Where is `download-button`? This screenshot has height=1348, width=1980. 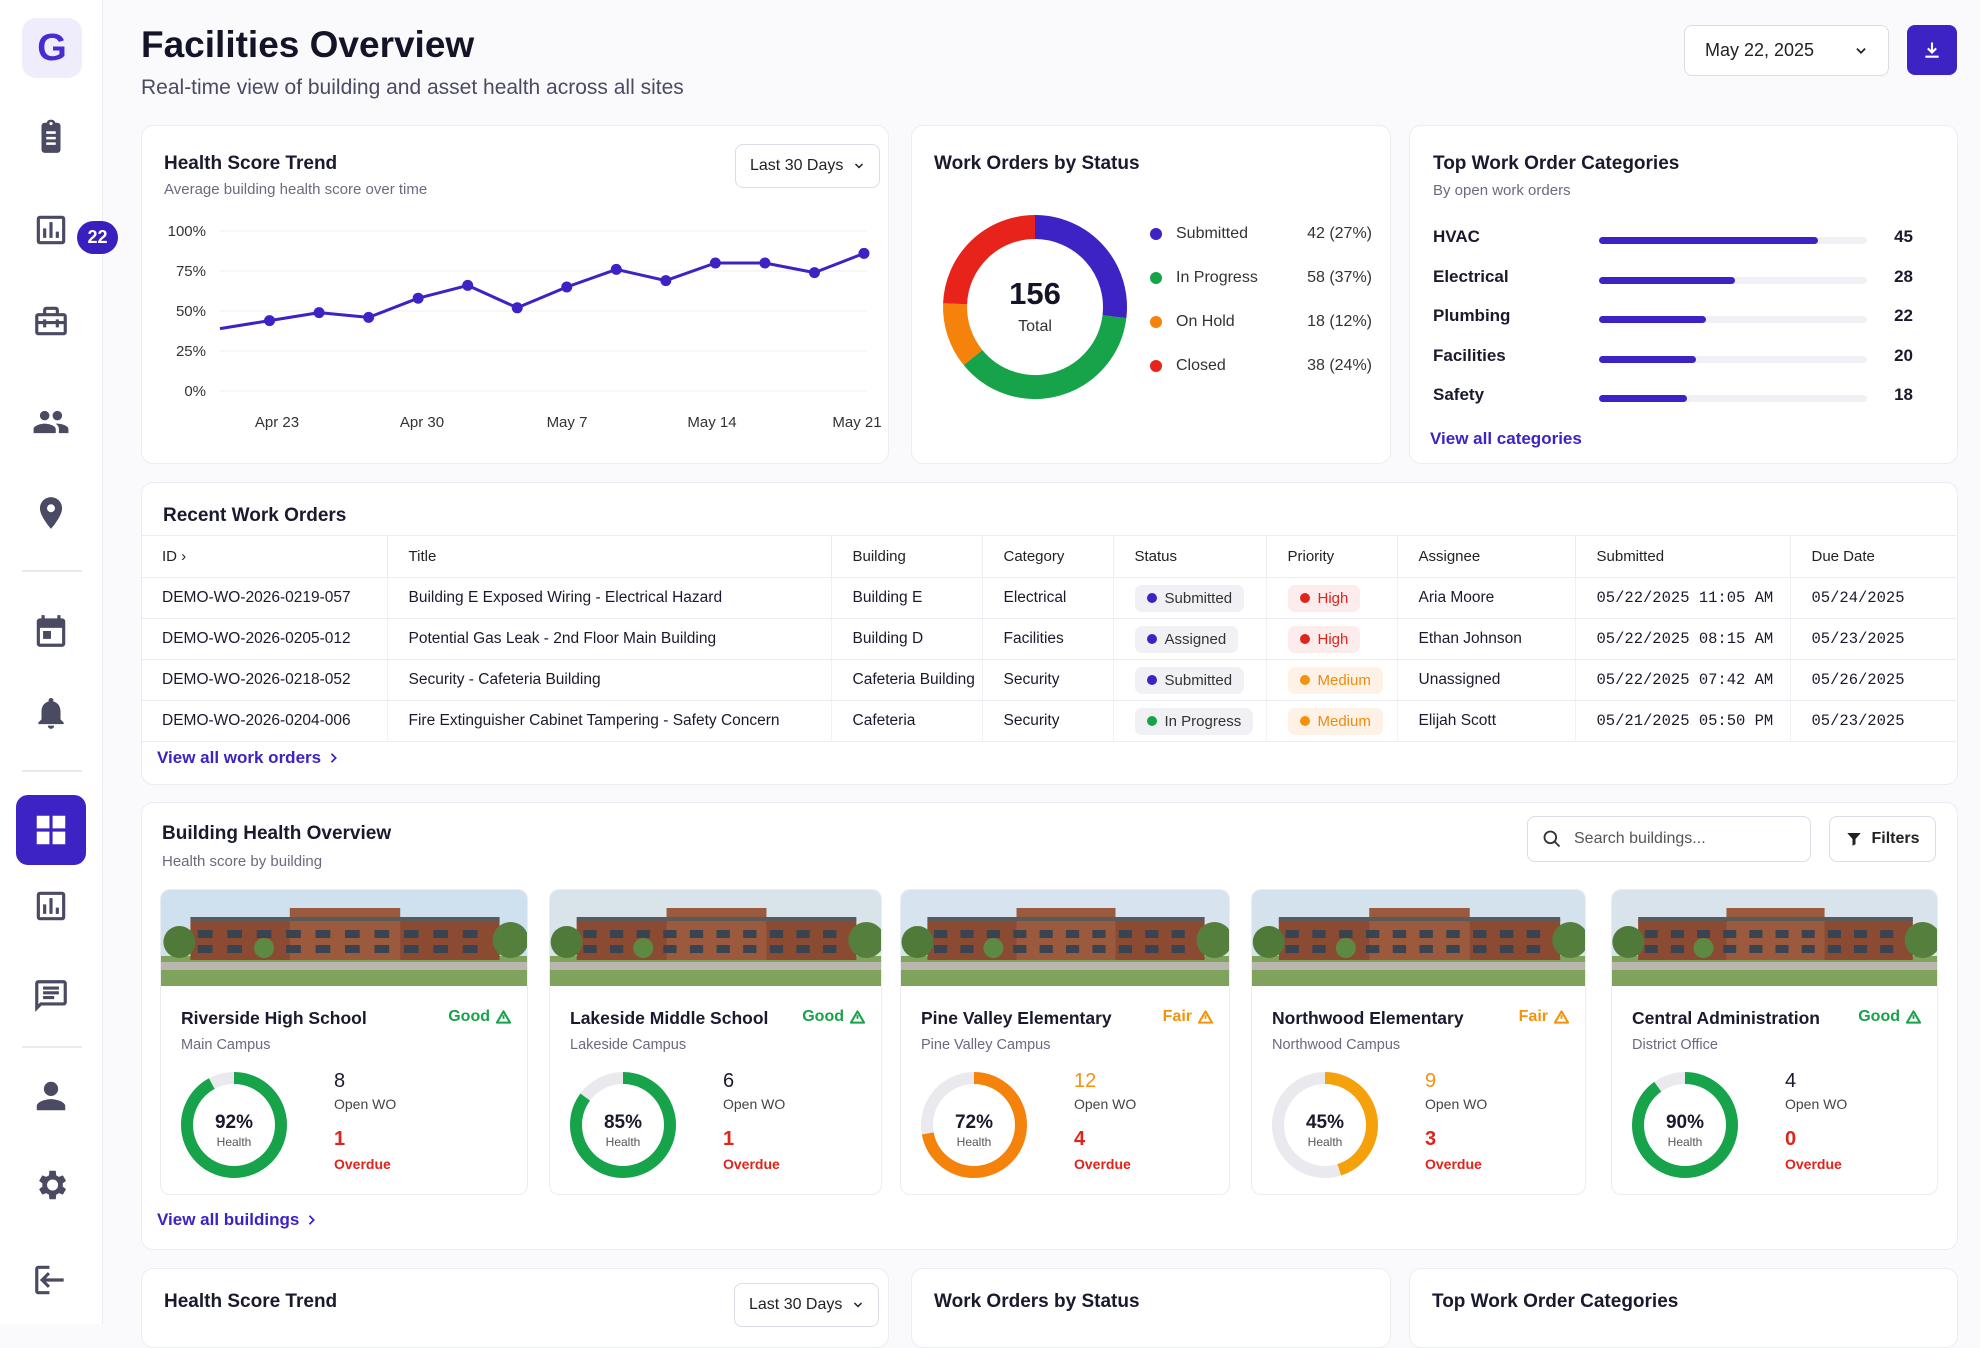
download-button is located at coordinates (1932, 50).